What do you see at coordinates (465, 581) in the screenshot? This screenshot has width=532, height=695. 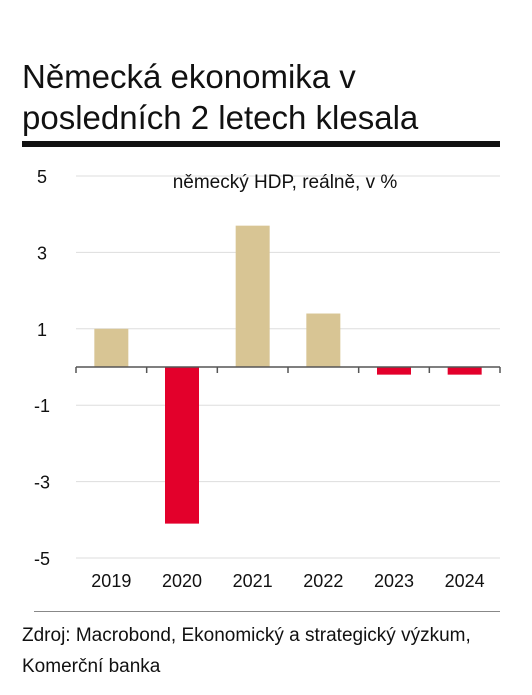 I see `x-tick-label: 2024` at bounding box center [465, 581].